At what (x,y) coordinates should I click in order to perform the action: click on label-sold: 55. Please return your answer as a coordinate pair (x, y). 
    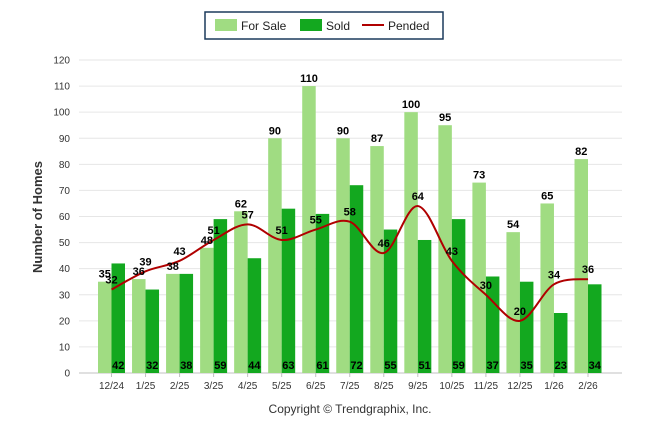
    Looking at the image, I should click on (390, 366).